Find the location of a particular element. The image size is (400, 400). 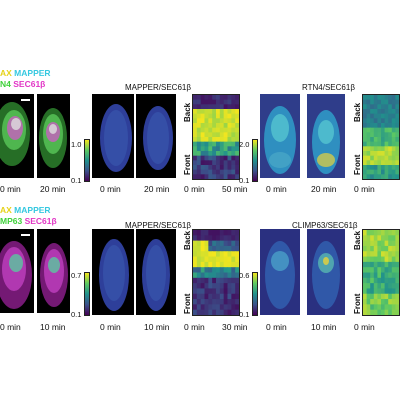

colorbar-tick-max: 0.6 is located at coordinates (244, 275).